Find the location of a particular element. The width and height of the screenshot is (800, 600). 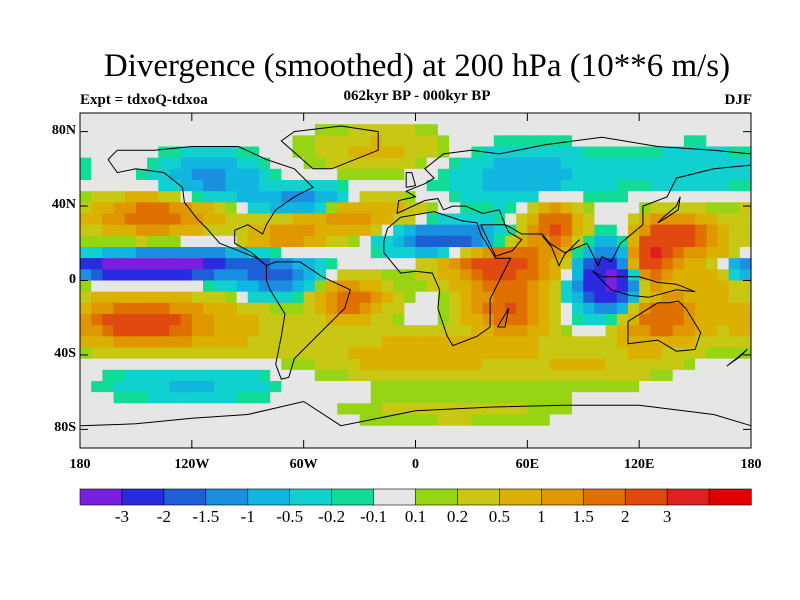

lon-tick-label: 120W is located at coordinates (192, 464).